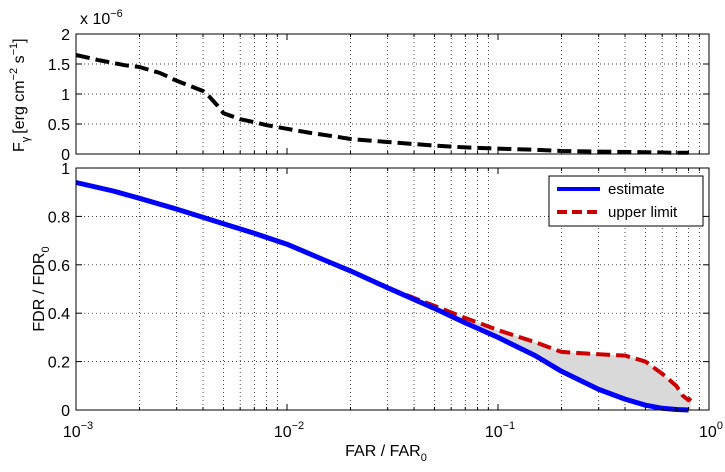 Image resolution: width=725 pixels, height=472 pixels. What do you see at coordinates (289, 430) in the screenshot?
I see `bottom-xtick-label: 10⁻²` at bounding box center [289, 430].